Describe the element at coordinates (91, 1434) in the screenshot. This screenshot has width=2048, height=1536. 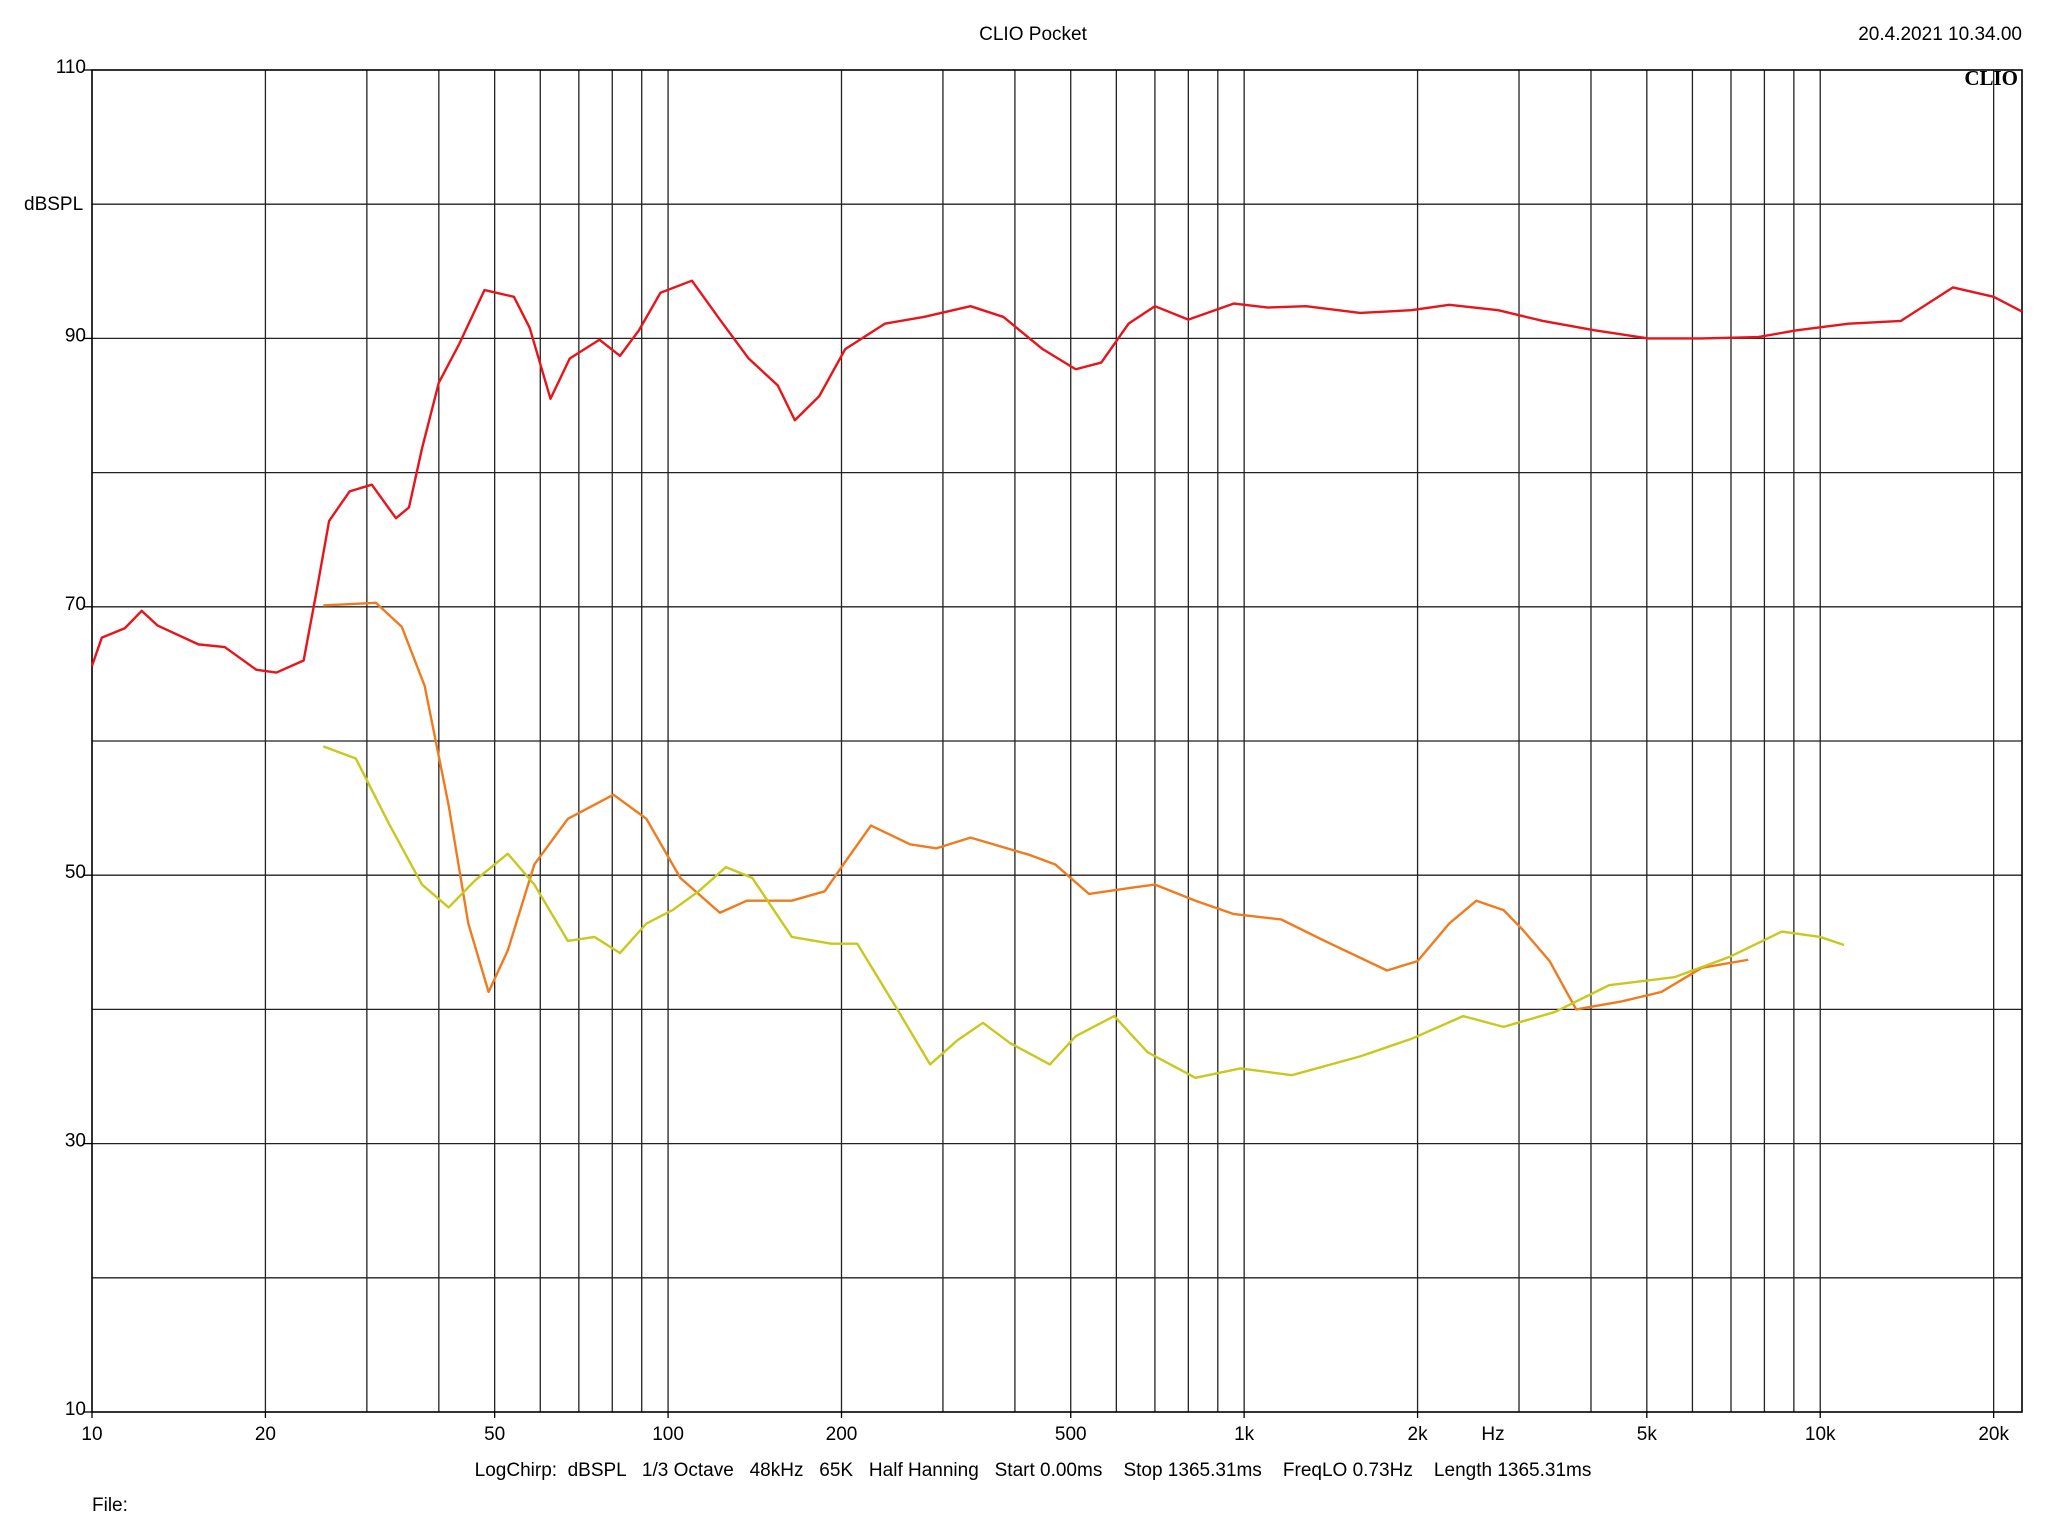
I see `x-tick-label: 10` at that location.